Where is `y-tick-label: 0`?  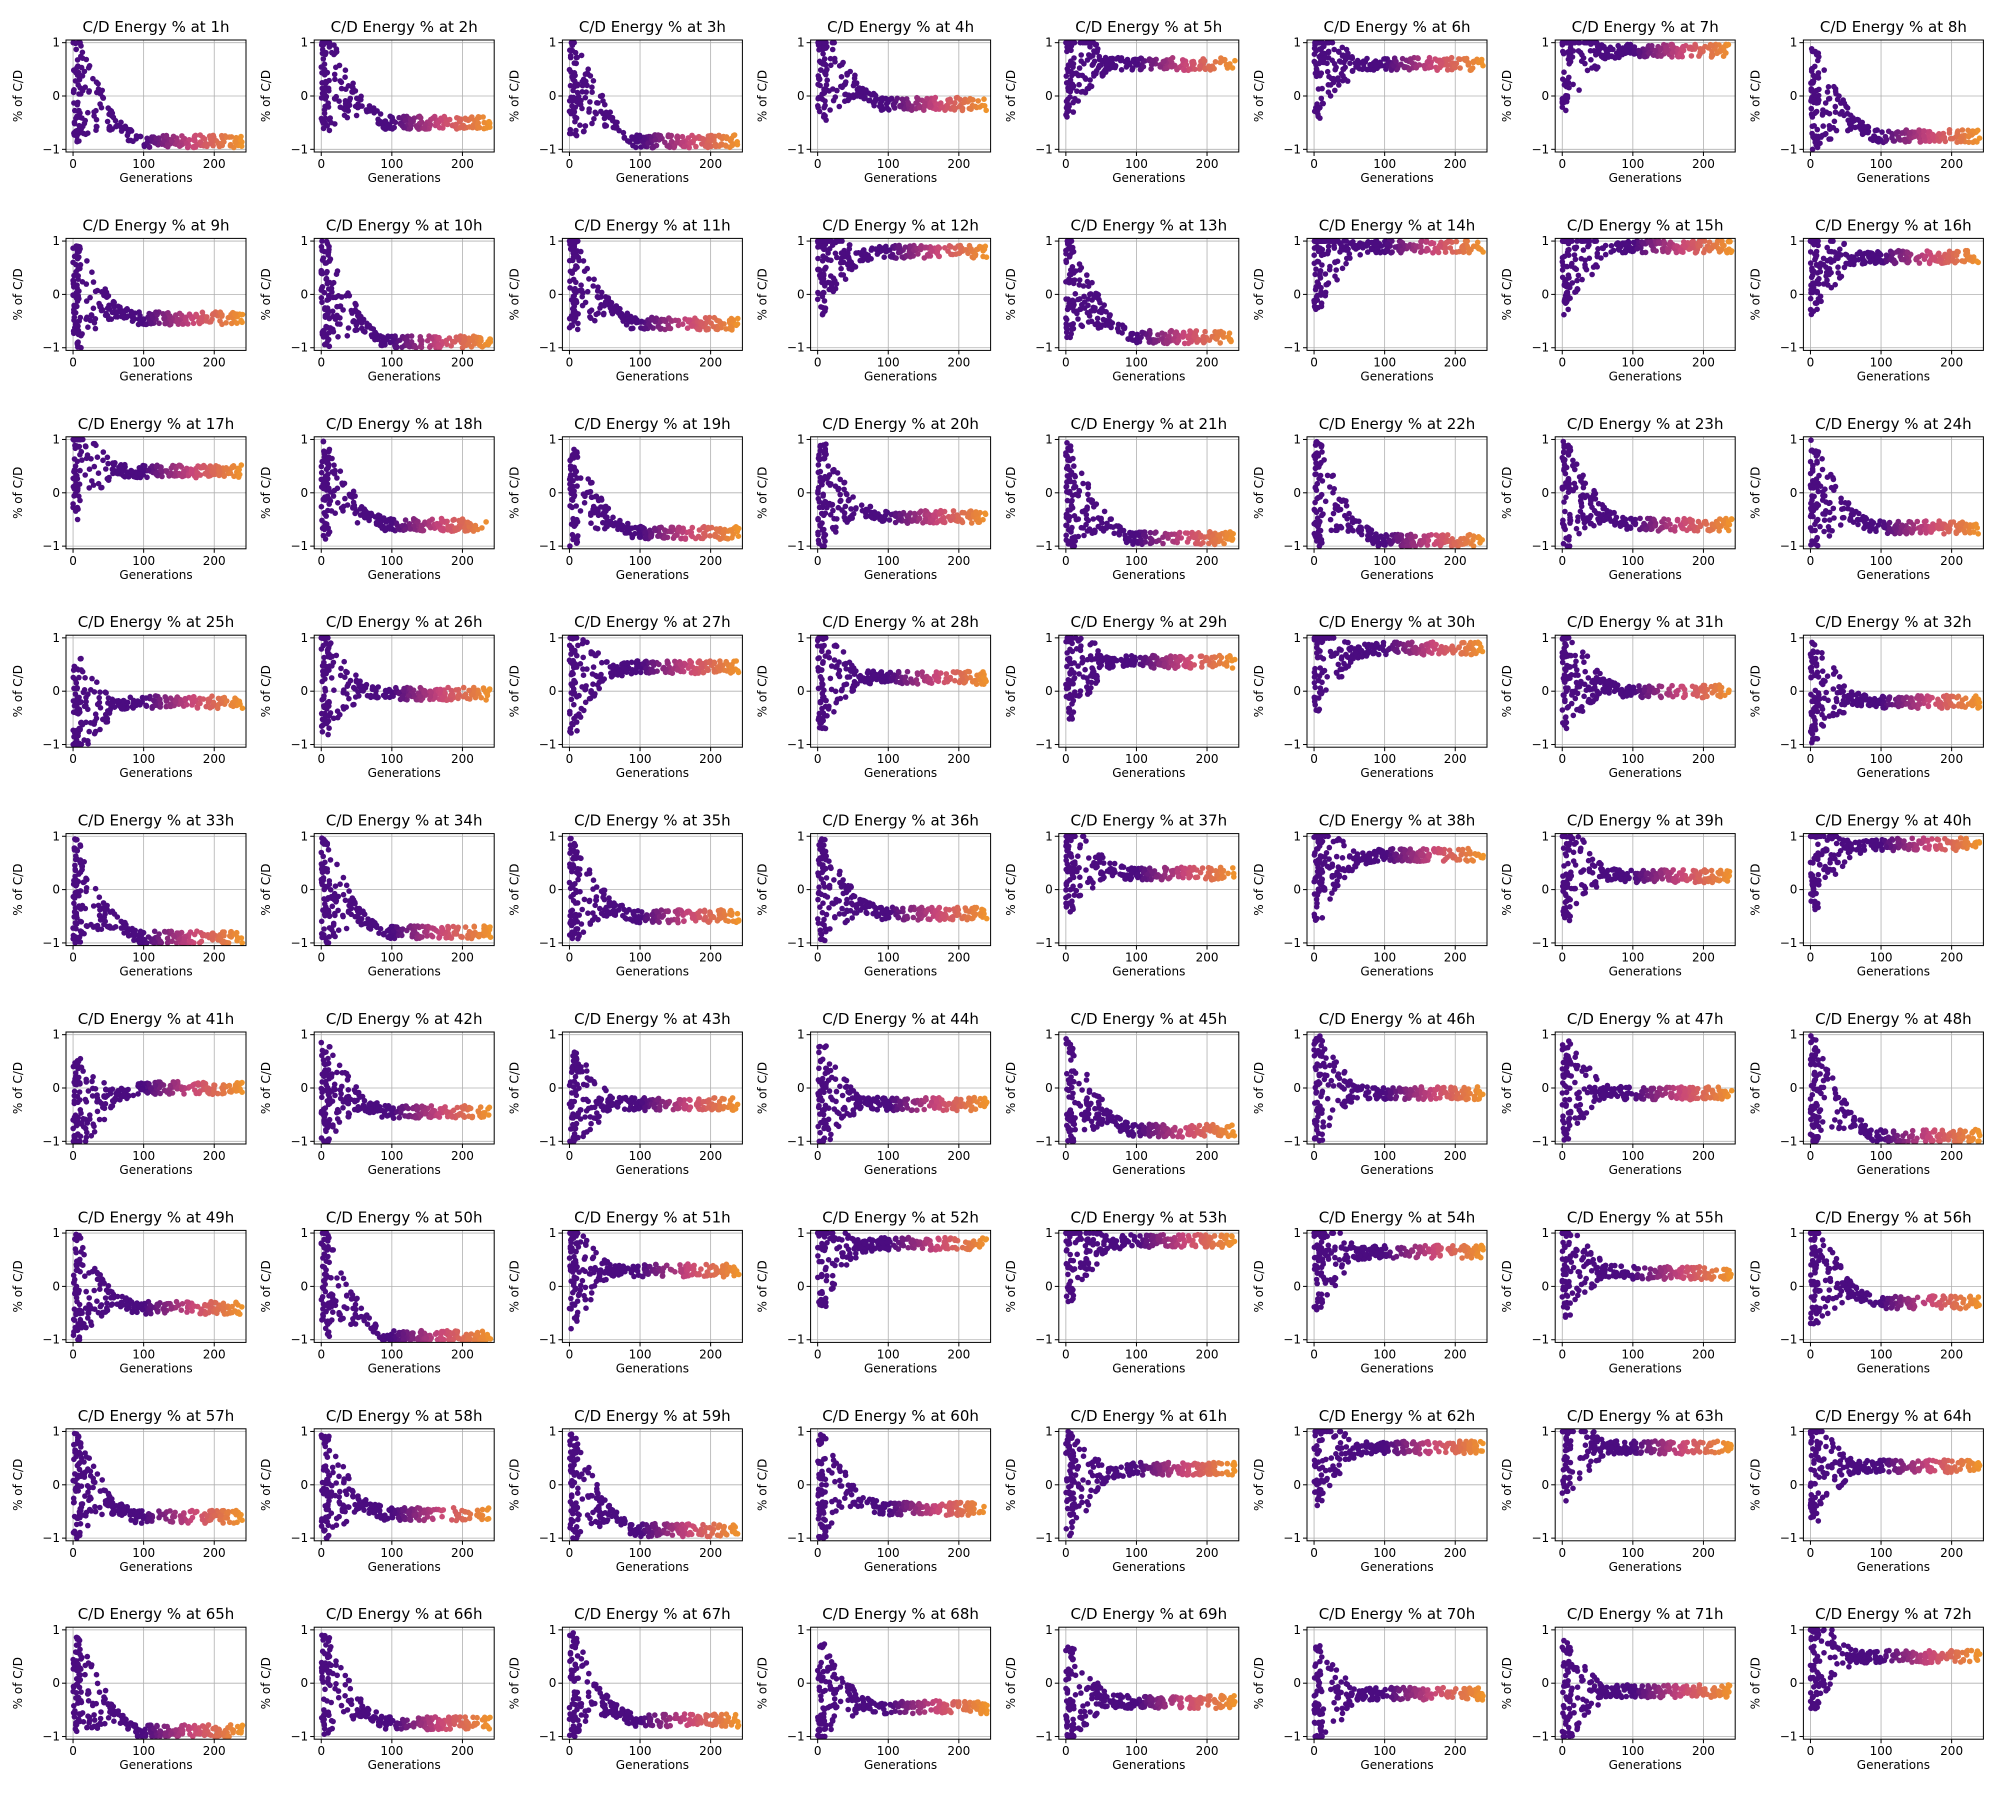 y-tick-label: 0 is located at coordinates (1794, 294).